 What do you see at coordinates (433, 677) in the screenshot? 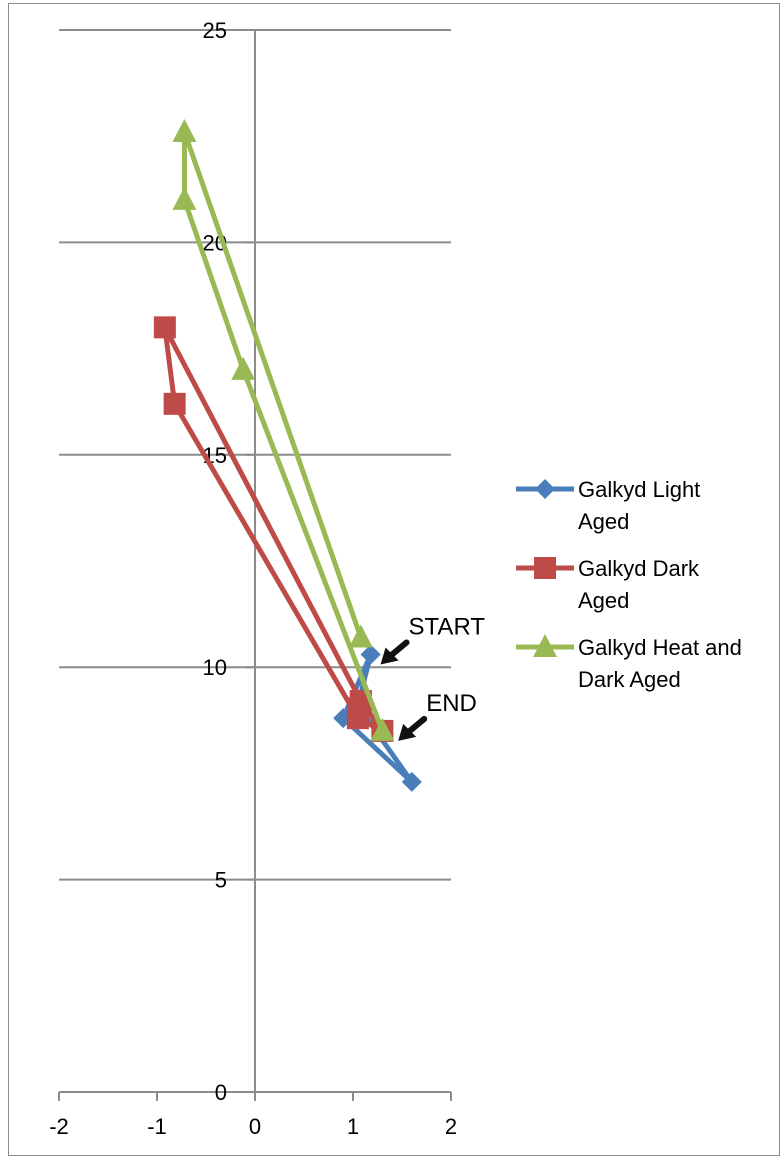
I see `annotations: START END` at bounding box center [433, 677].